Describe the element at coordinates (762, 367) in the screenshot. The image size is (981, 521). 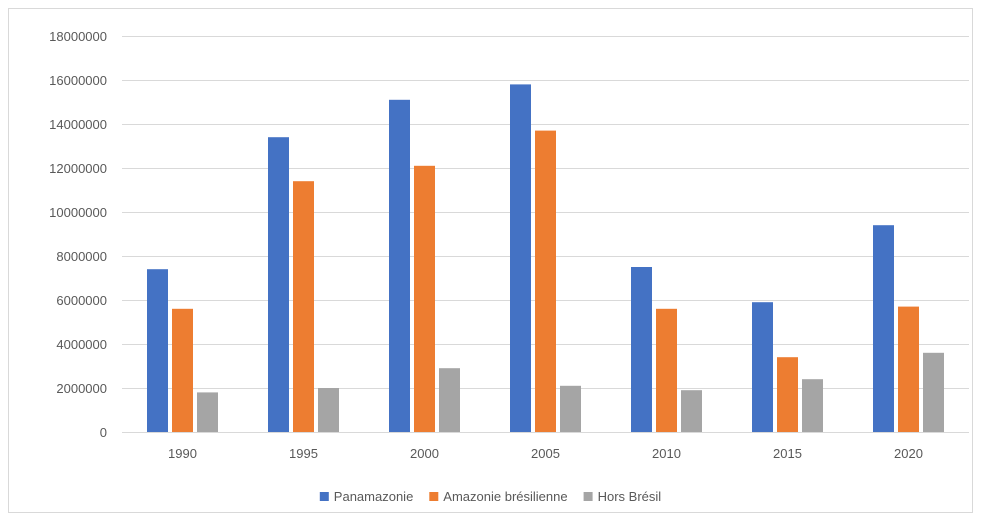
I see `bar-panamazonie-2015` at that location.